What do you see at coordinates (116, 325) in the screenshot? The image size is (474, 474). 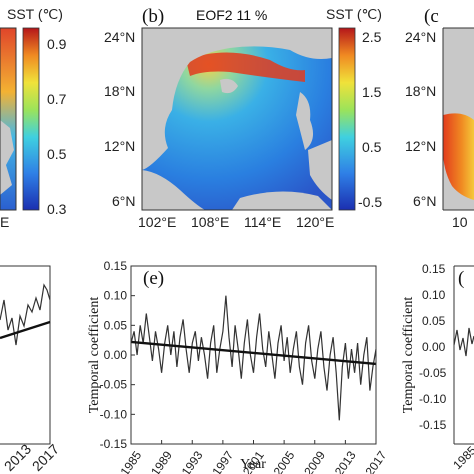 I see `panel-e-y-tick-label: 0.05` at bounding box center [116, 325].